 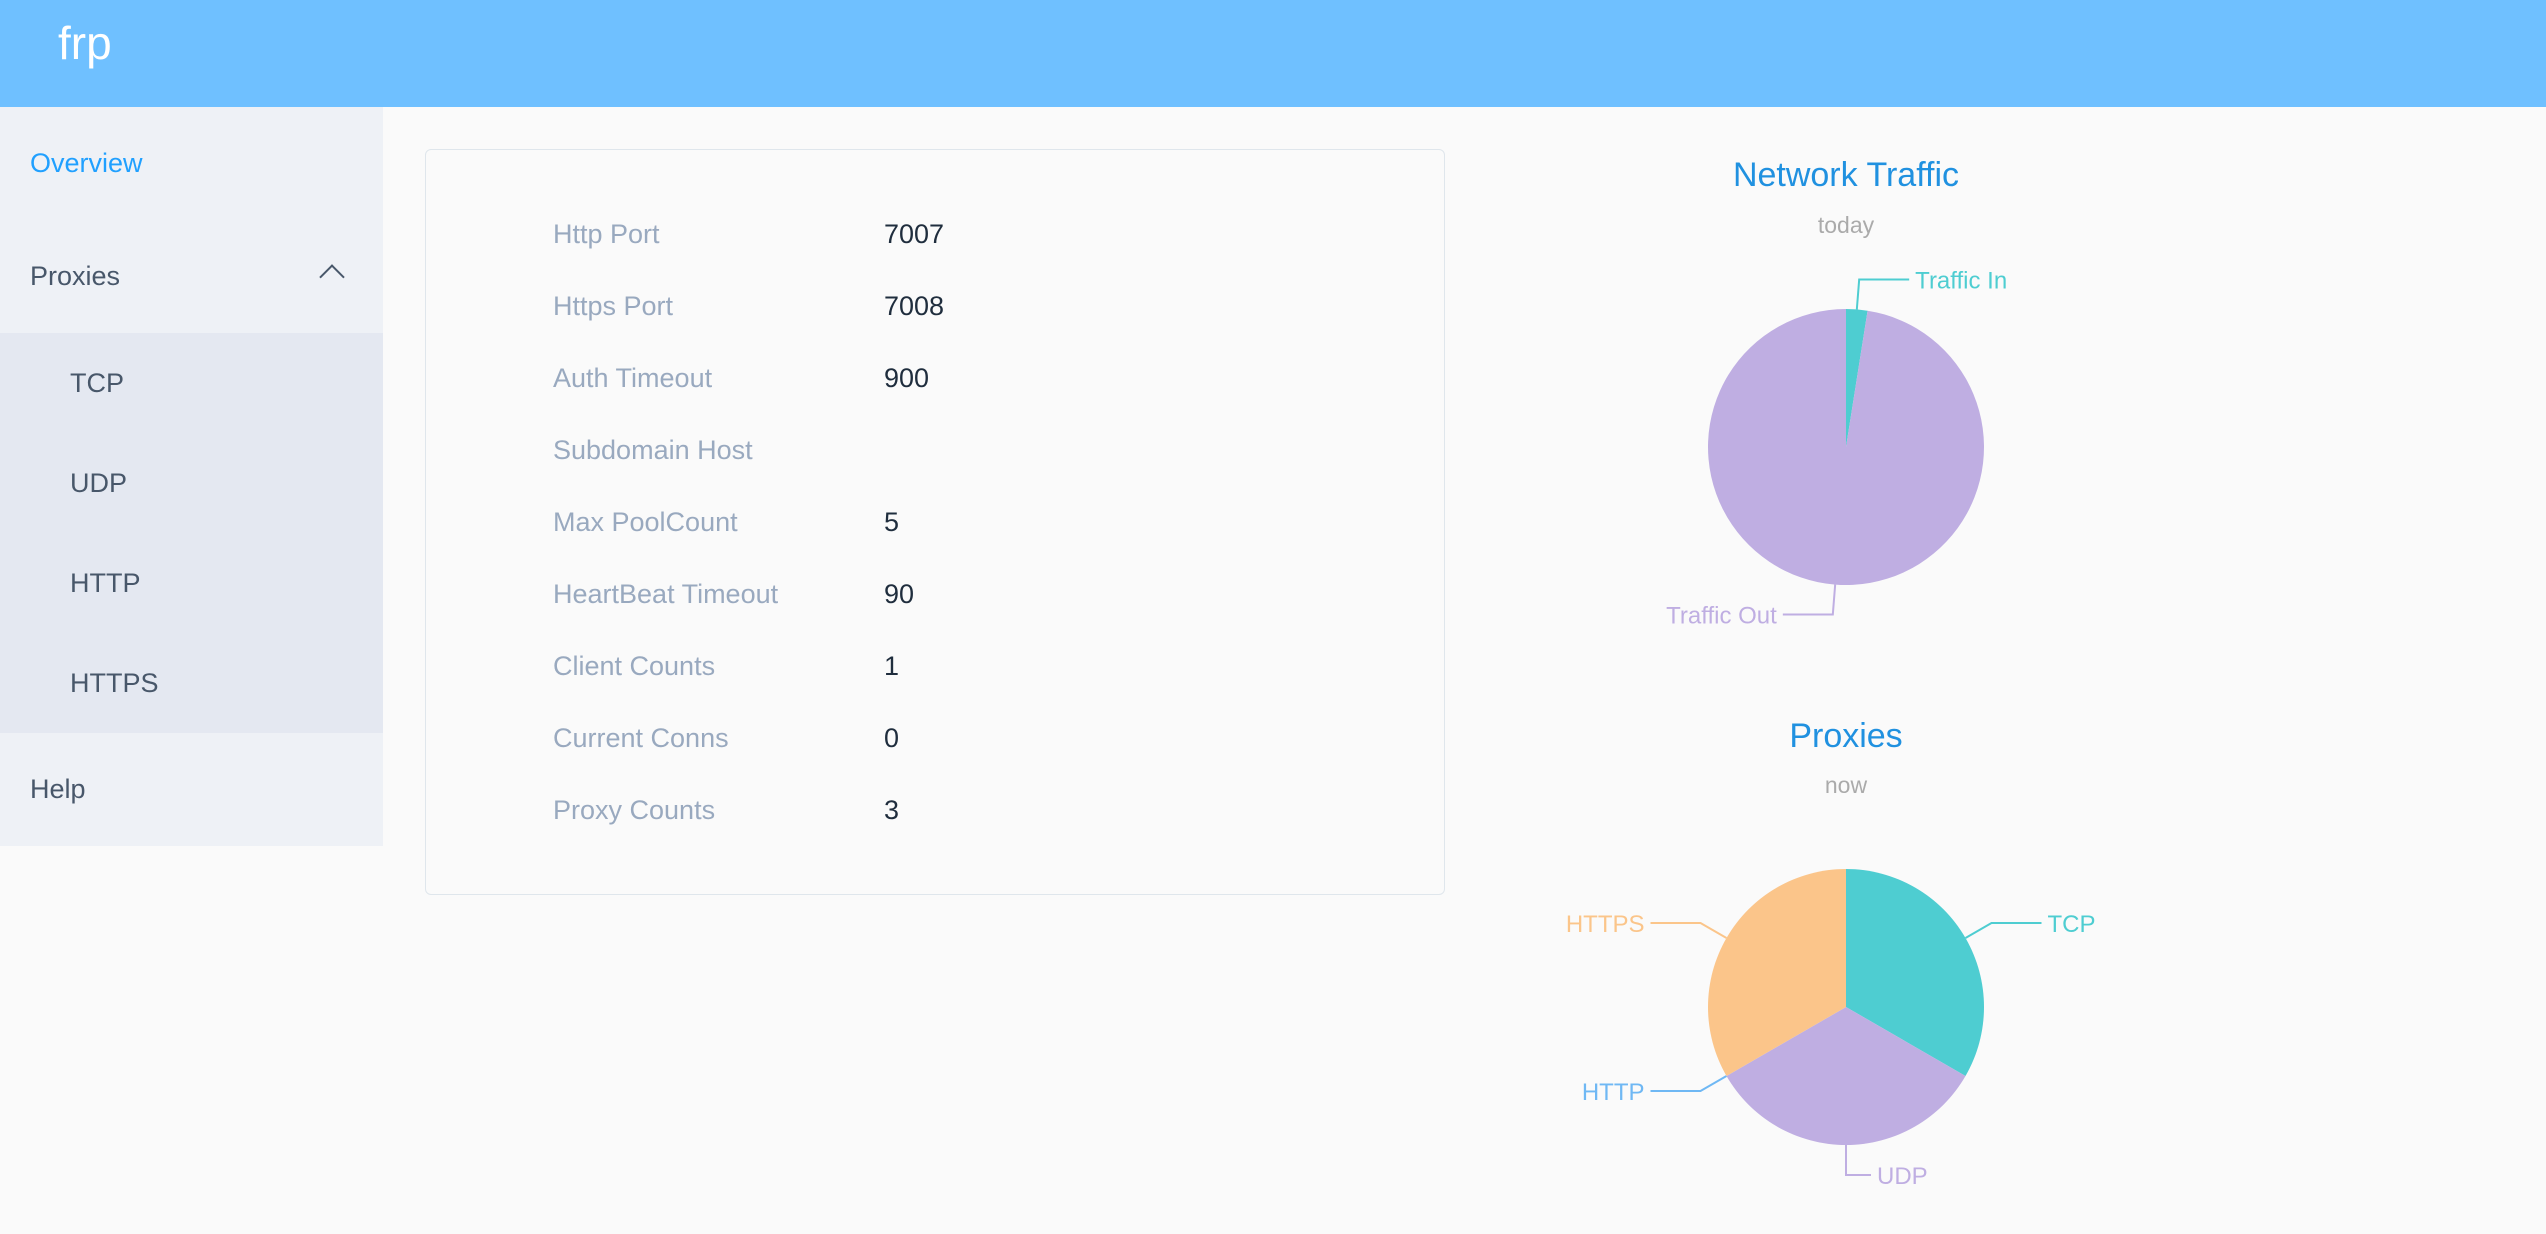 I want to click on info-value: 90, so click(x=899, y=594).